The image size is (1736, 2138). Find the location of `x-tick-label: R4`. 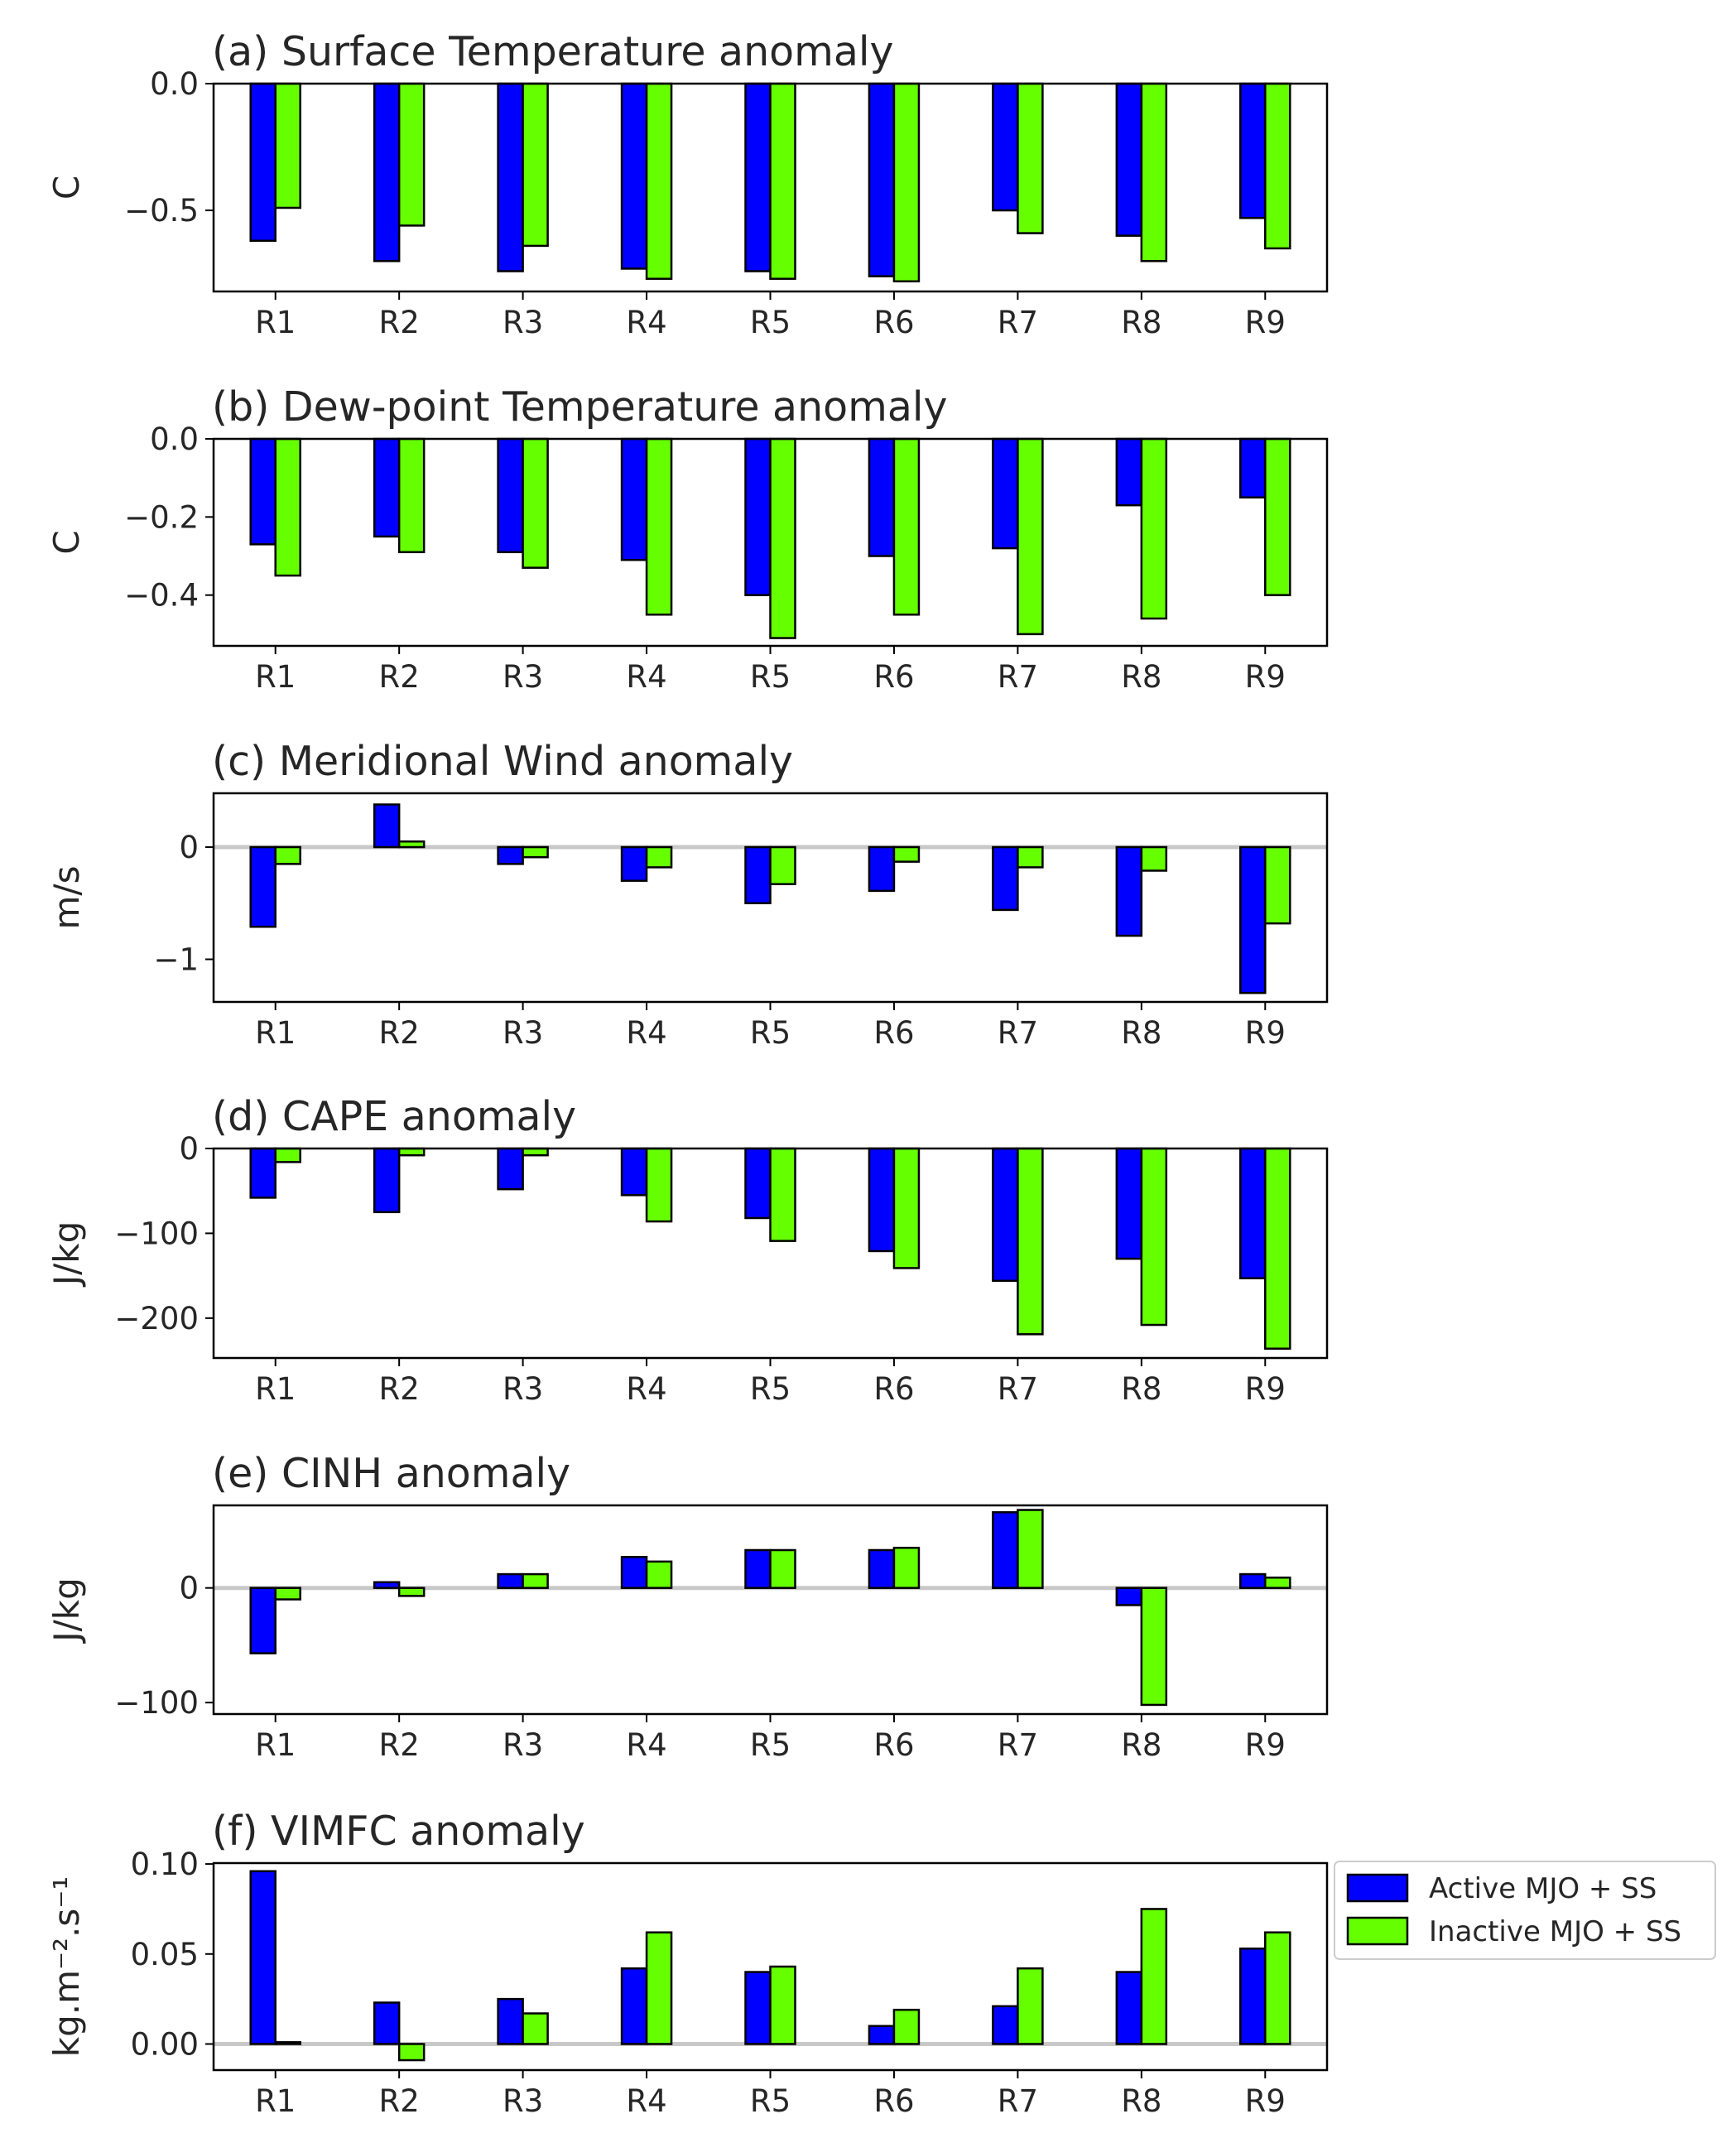

x-tick-label: R4 is located at coordinates (646, 1389).